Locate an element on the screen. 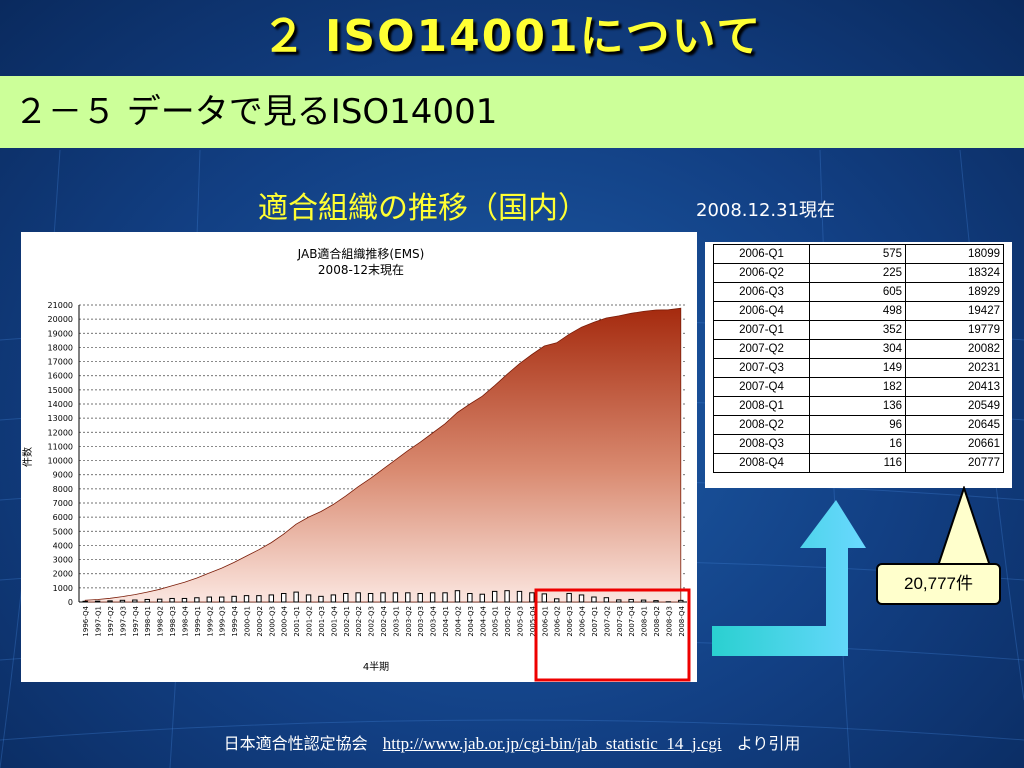 Image resolution: width=1024 pixels, height=768 pixels. up-arrow is located at coordinates (789, 578).